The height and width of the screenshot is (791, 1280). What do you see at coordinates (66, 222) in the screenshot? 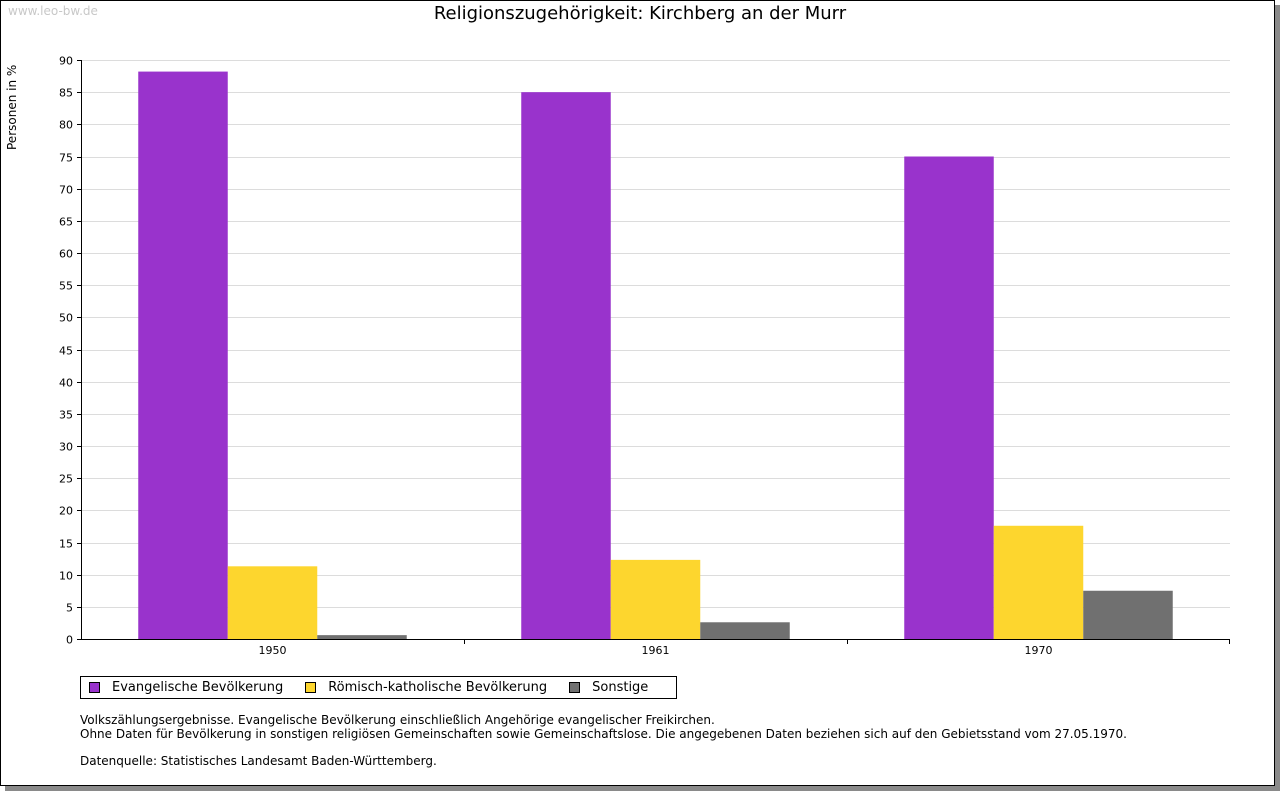
I see `y-tick-label-65: 65` at bounding box center [66, 222].